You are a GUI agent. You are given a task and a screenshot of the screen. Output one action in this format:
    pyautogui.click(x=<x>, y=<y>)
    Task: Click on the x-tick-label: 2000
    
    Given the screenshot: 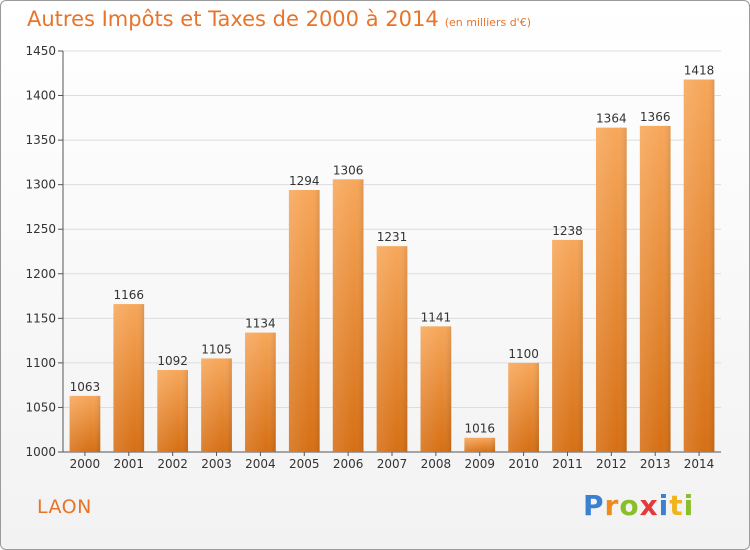 What is the action you would take?
    pyautogui.click(x=85, y=464)
    